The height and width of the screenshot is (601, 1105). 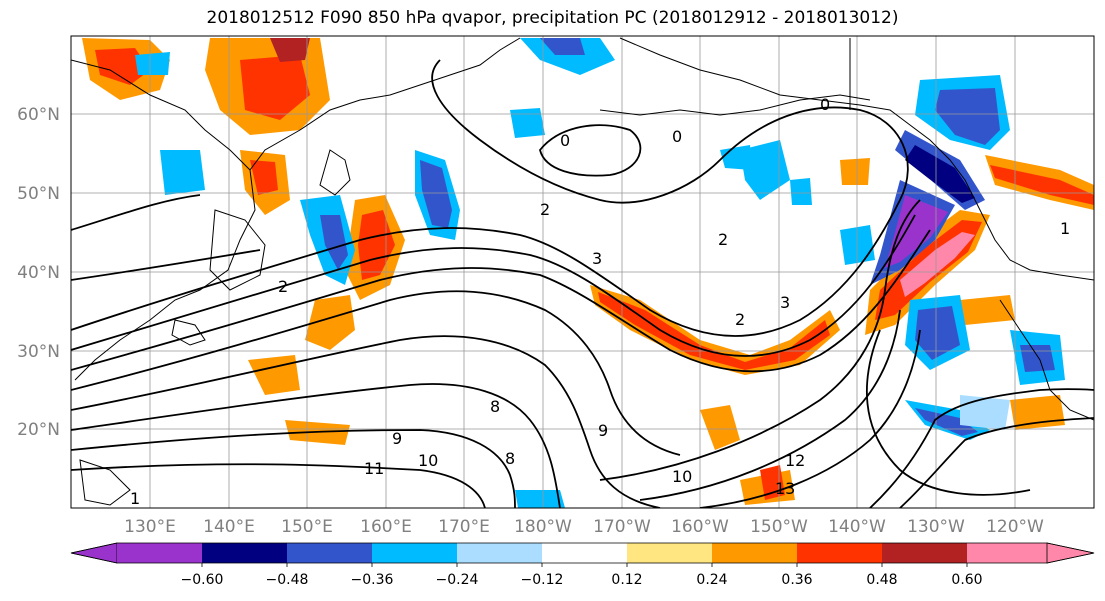 I want to click on lat-label-60n: 60°N, so click(x=38, y=115).